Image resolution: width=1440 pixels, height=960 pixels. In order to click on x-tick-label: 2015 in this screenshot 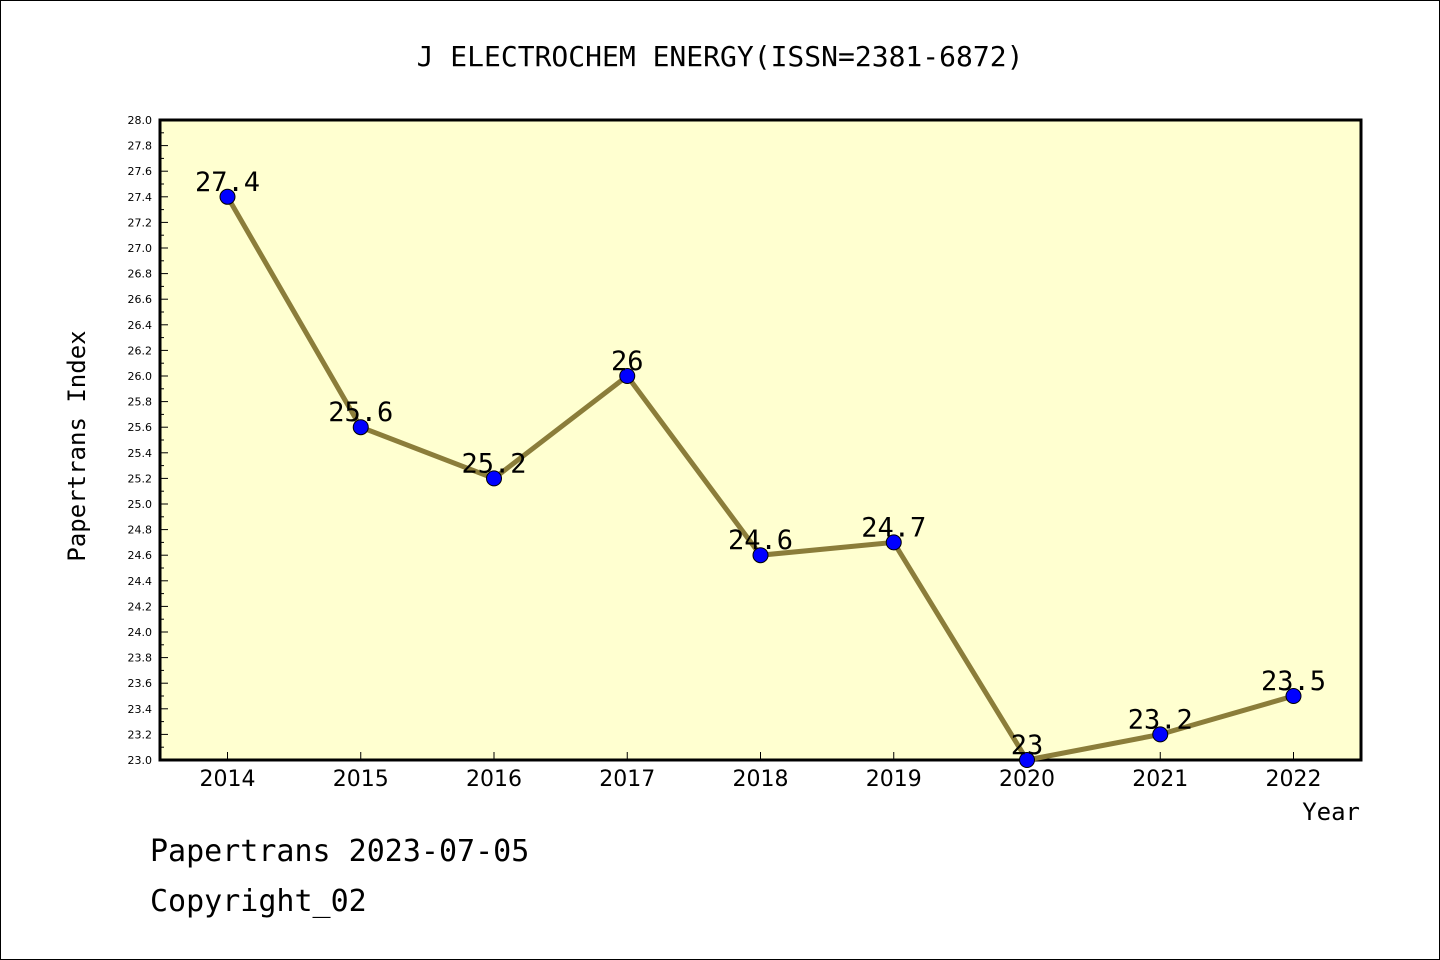, I will do `click(361, 779)`.